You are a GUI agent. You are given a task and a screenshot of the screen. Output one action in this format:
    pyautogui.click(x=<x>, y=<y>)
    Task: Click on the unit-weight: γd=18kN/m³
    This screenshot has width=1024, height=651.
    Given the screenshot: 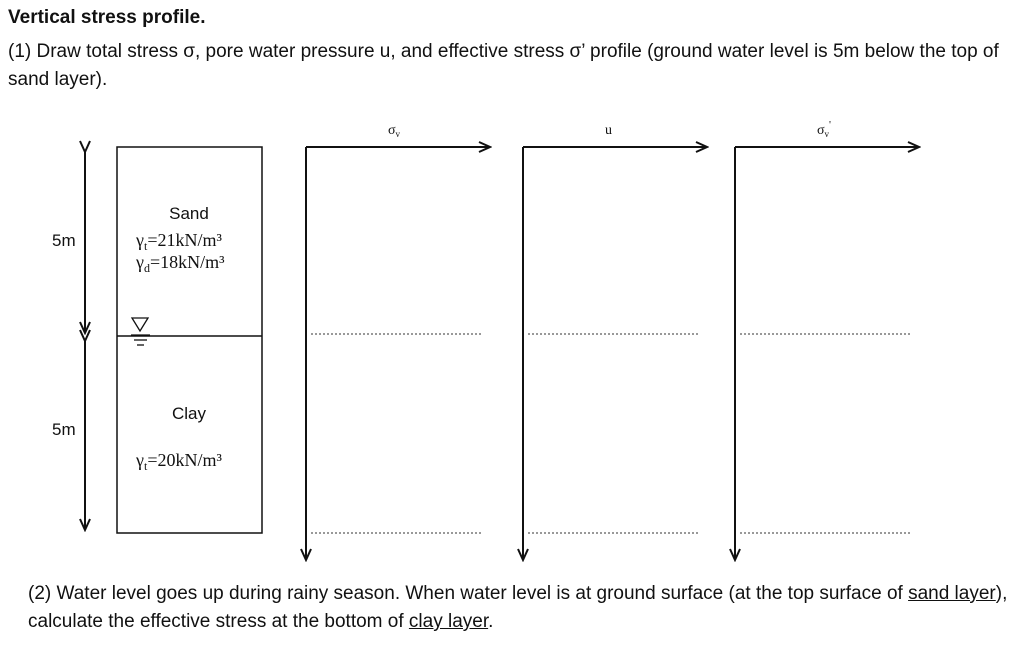 What is the action you would take?
    pyautogui.click(x=180, y=263)
    